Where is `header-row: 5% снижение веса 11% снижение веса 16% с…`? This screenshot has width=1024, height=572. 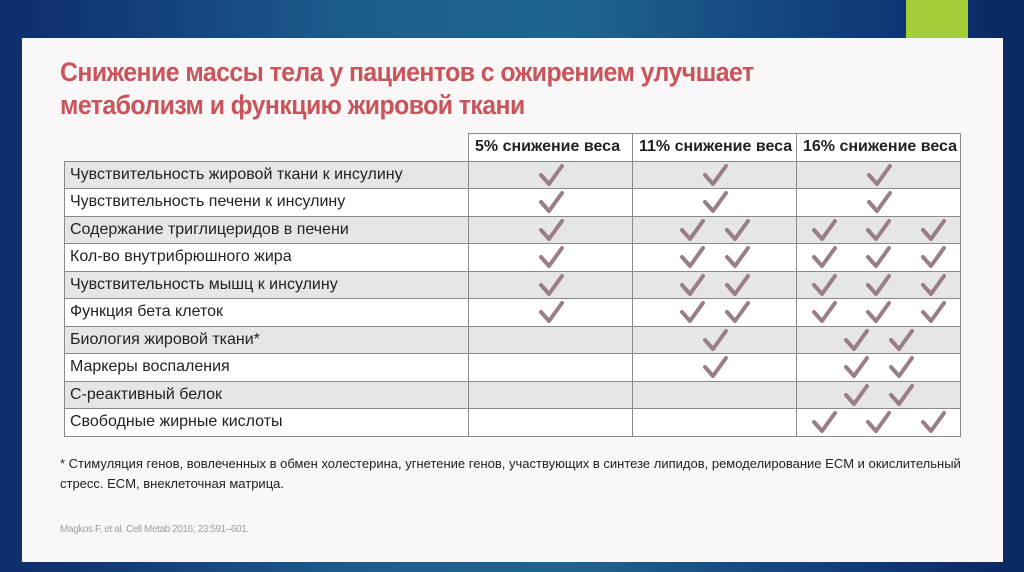
header-row: 5% снижение веса 11% снижение веса 16% с… is located at coordinates (513, 147).